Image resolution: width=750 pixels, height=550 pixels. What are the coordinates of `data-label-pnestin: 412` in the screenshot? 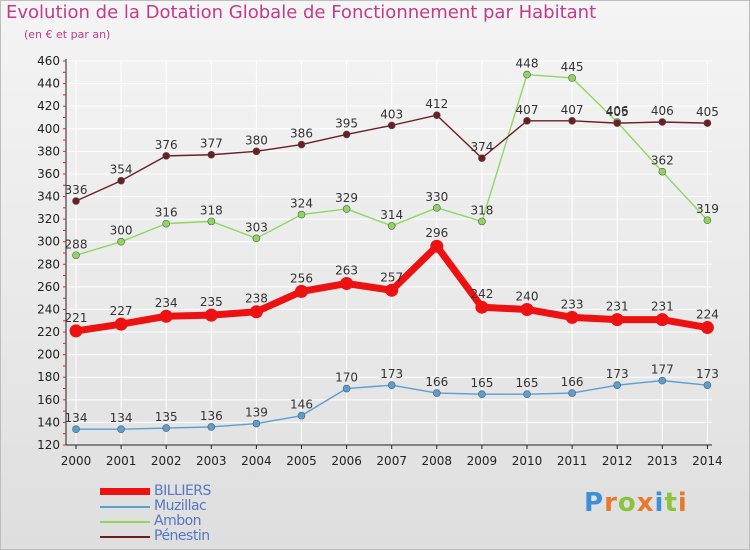 It's located at (436, 104).